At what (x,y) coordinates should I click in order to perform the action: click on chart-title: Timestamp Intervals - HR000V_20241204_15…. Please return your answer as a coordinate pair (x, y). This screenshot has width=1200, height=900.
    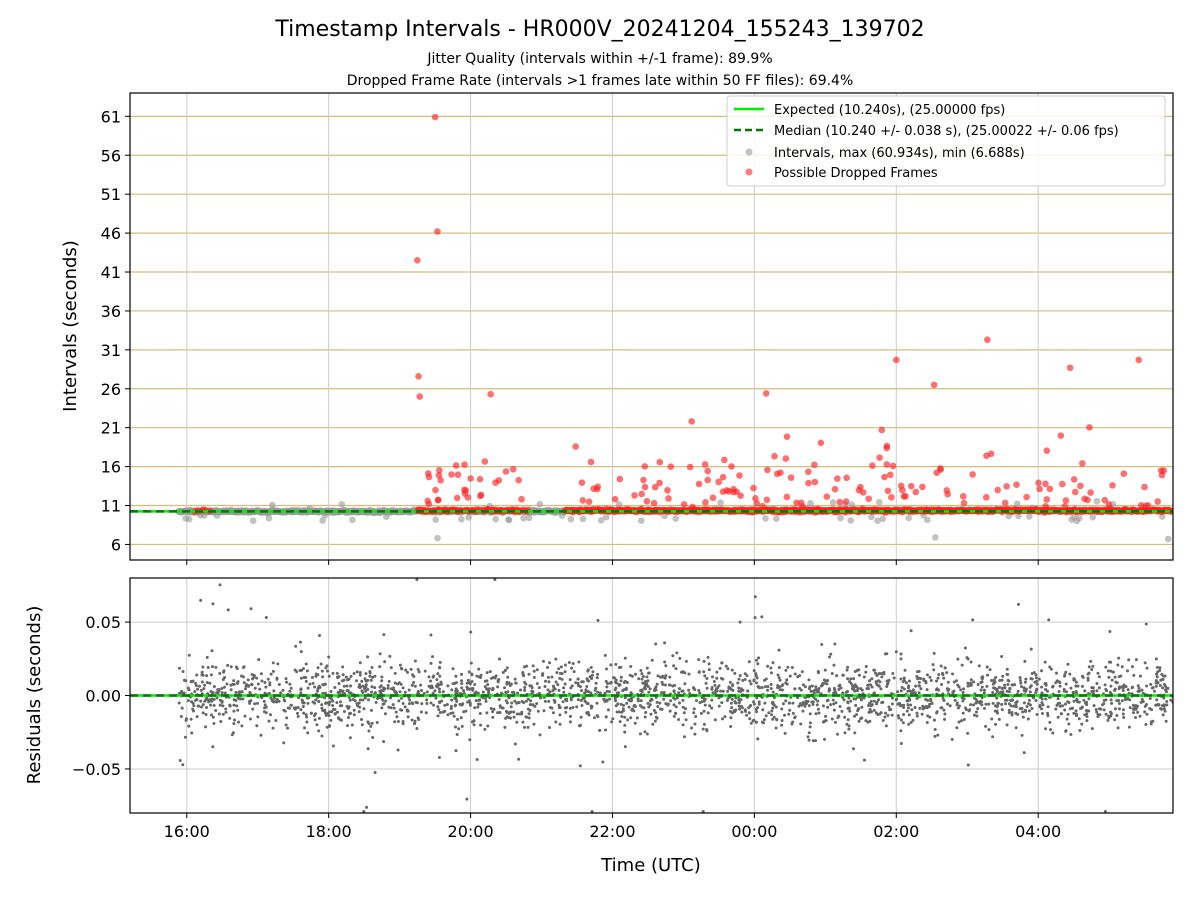
    Looking at the image, I should click on (599, 29).